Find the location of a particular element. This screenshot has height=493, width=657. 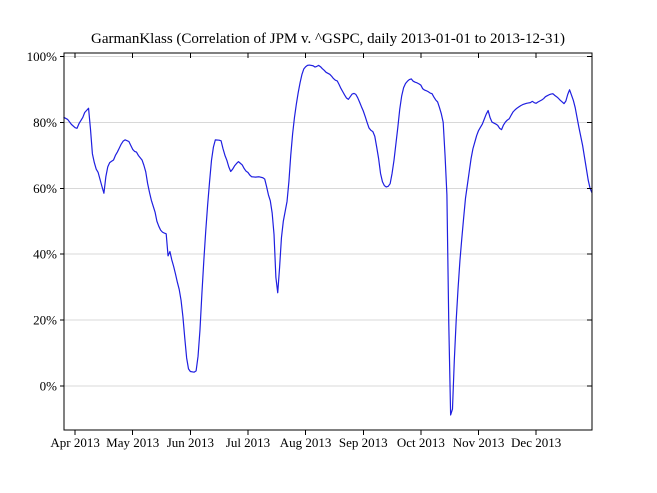

x-tick-label: Aug 2013 is located at coordinates (306, 442).